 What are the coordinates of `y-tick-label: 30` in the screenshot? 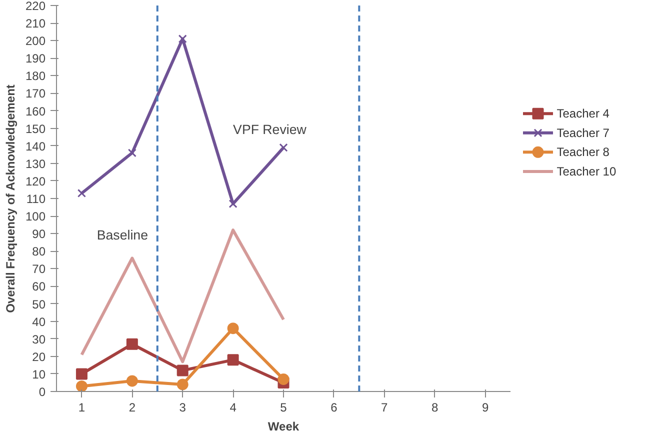 It's located at (39, 339).